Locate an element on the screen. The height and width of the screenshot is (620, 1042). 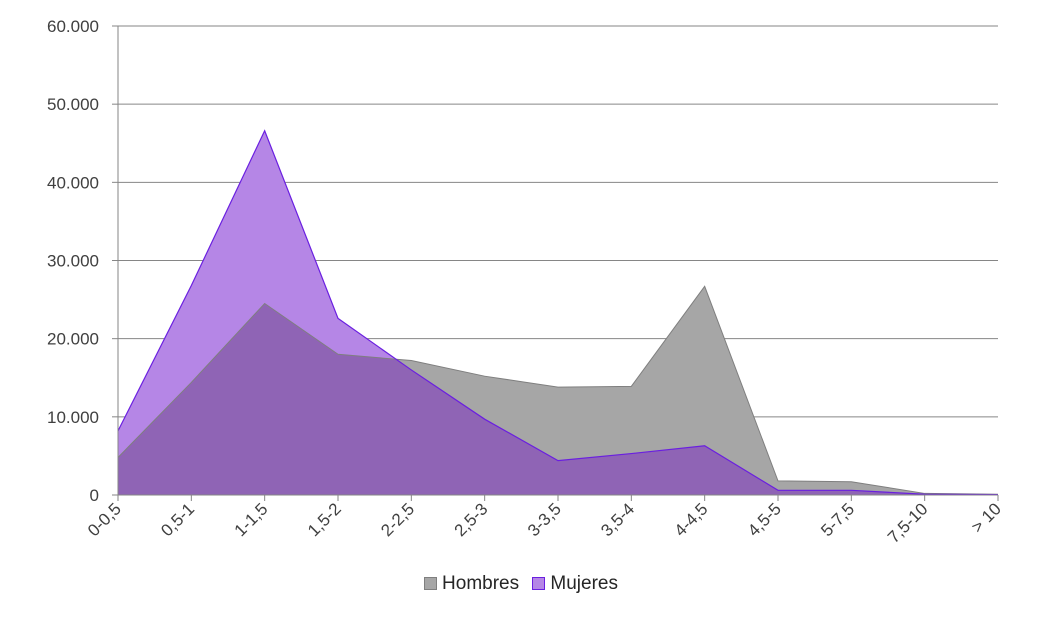
y-tick-label: 40.000 is located at coordinates (73, 182).